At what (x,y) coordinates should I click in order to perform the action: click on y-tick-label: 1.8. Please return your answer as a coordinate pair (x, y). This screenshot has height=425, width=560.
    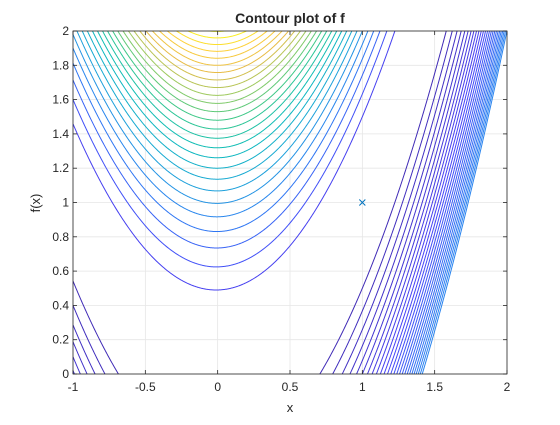
    Looking at the image, I should click on (60, 65).